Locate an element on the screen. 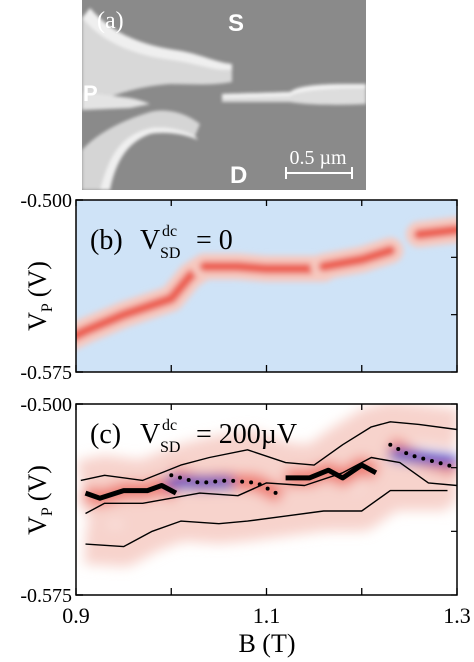 This screenshot has width=474, height=662. panel-b-formula-sup: dc is located at coordinates (169, 231).